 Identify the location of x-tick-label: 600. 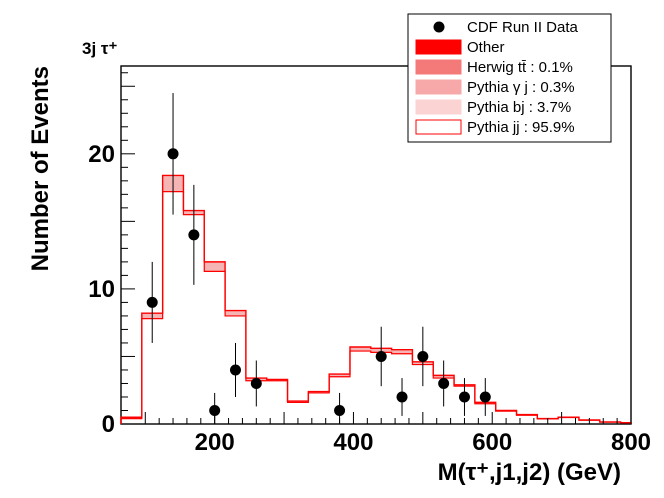
(492, 442).